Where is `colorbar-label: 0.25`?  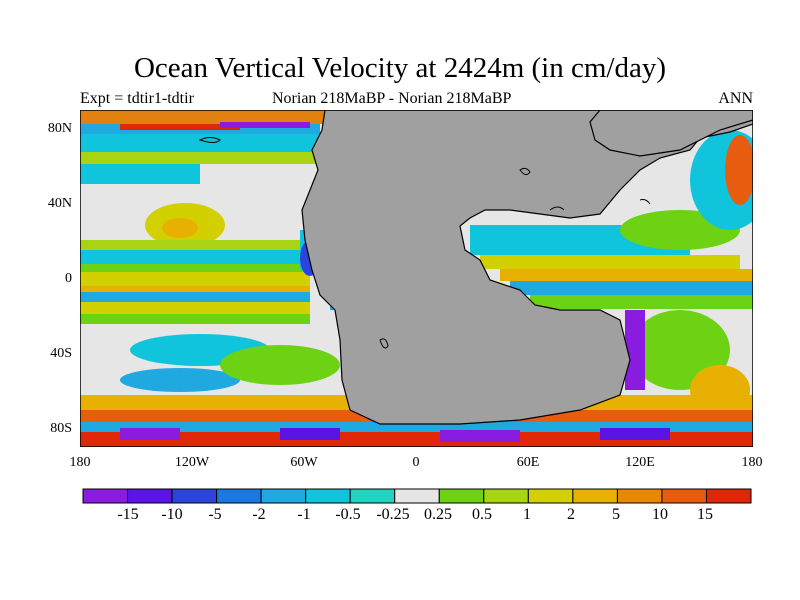 colorbar-label: 0.25 is located at coordinates (438, 514).